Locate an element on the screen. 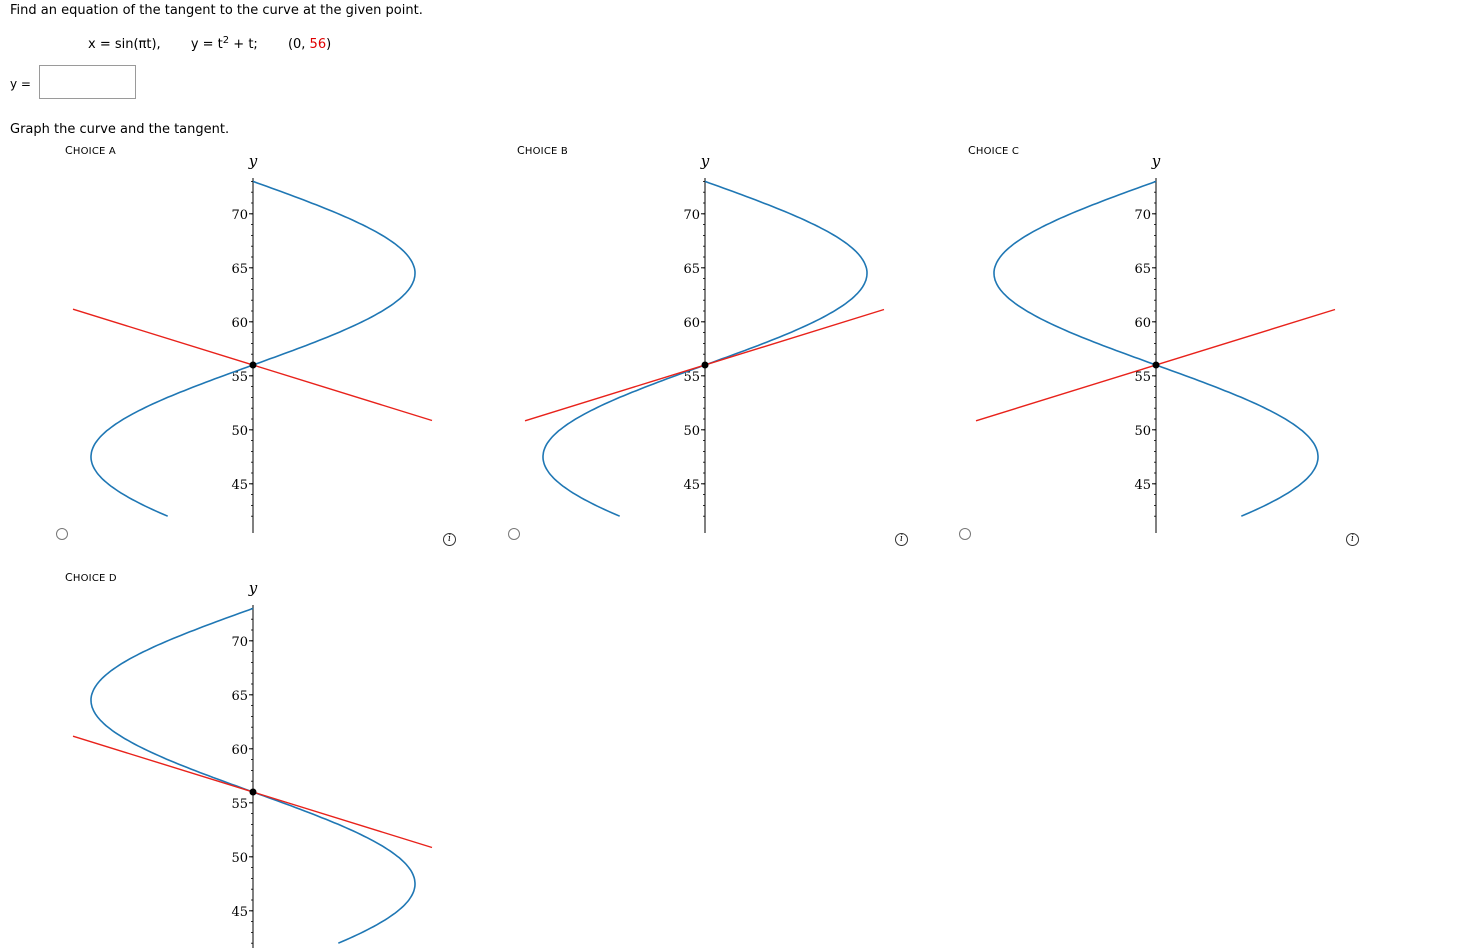 This screenshot has height=948, width=1484. choice-a-info-icon: i is located at coordinates (449, 539).